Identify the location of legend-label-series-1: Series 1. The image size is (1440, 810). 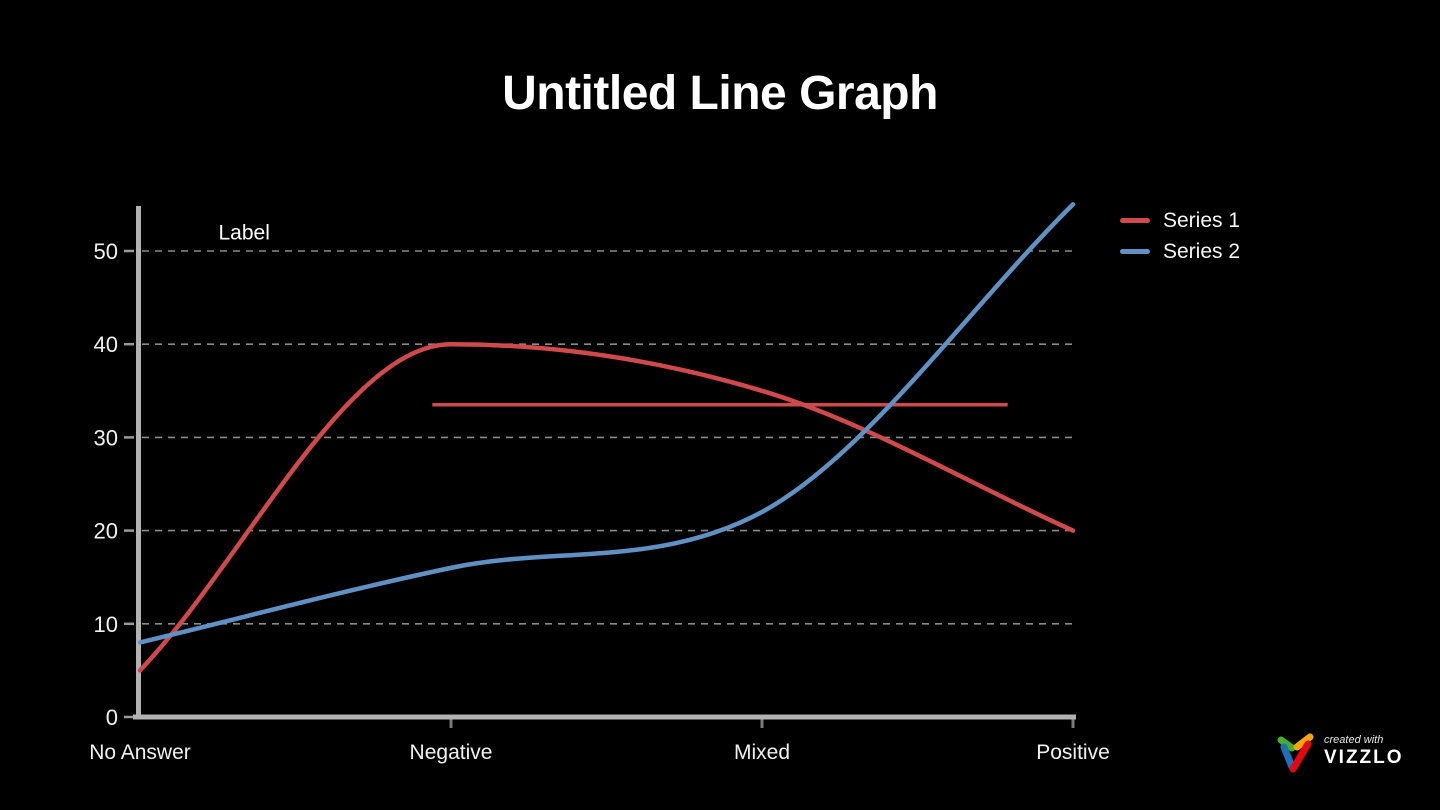
(1202, 220).